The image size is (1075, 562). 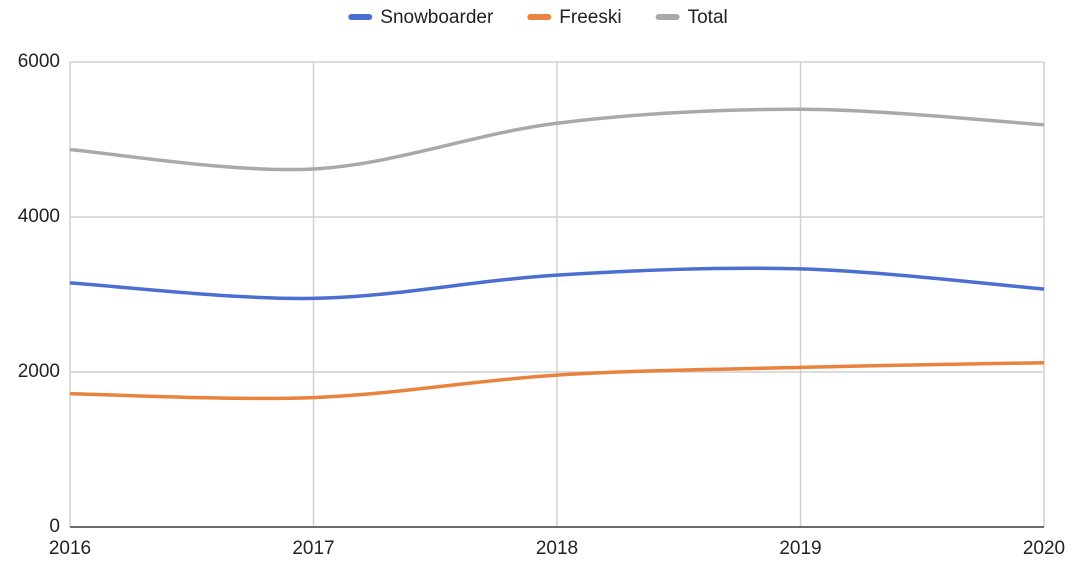 What do you see at coordinates (557, 548) in the screenshot?
I see `x-tick-label: 2018` at bounding box center [557, 548].